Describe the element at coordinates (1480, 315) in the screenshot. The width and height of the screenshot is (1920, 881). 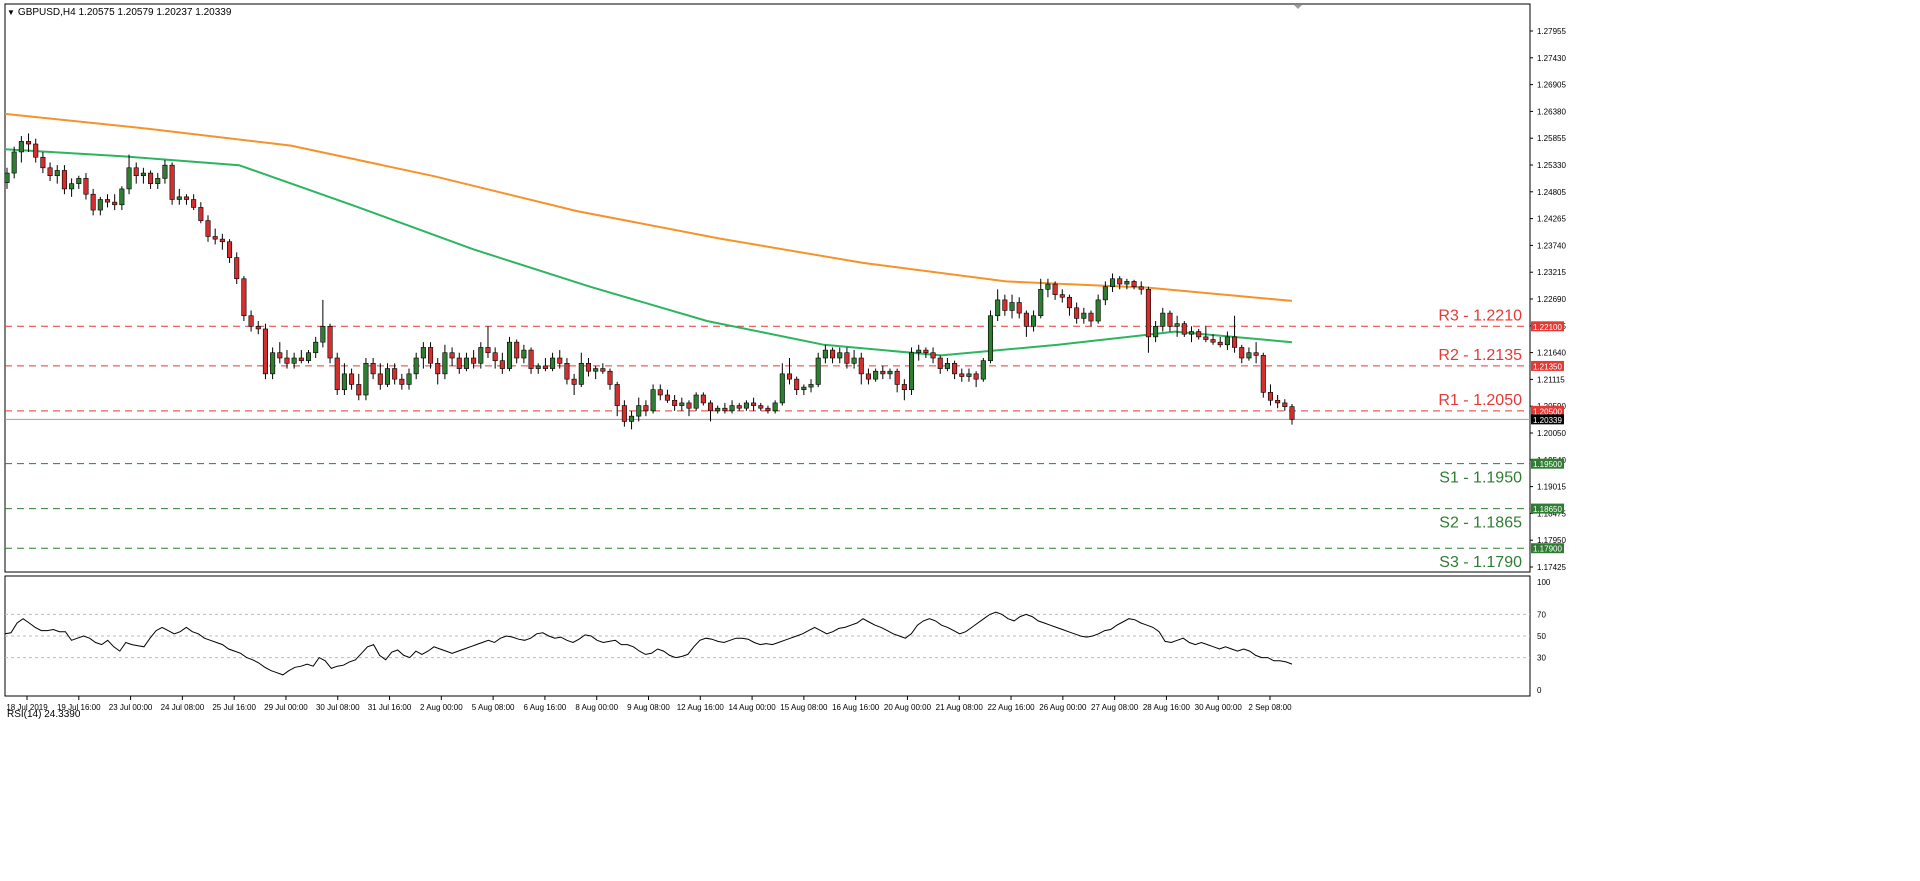
I see `level-label-0: R3 - 1.2210` at that location.